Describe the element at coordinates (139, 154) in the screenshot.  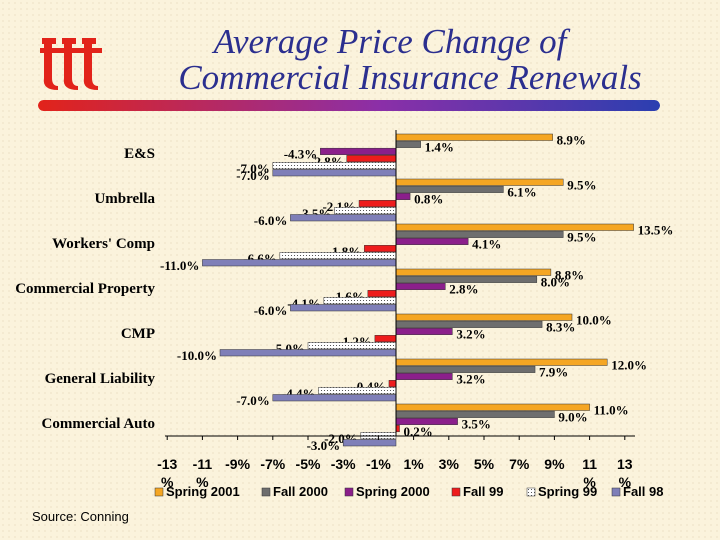
I see `category-label: E&S` at that location.